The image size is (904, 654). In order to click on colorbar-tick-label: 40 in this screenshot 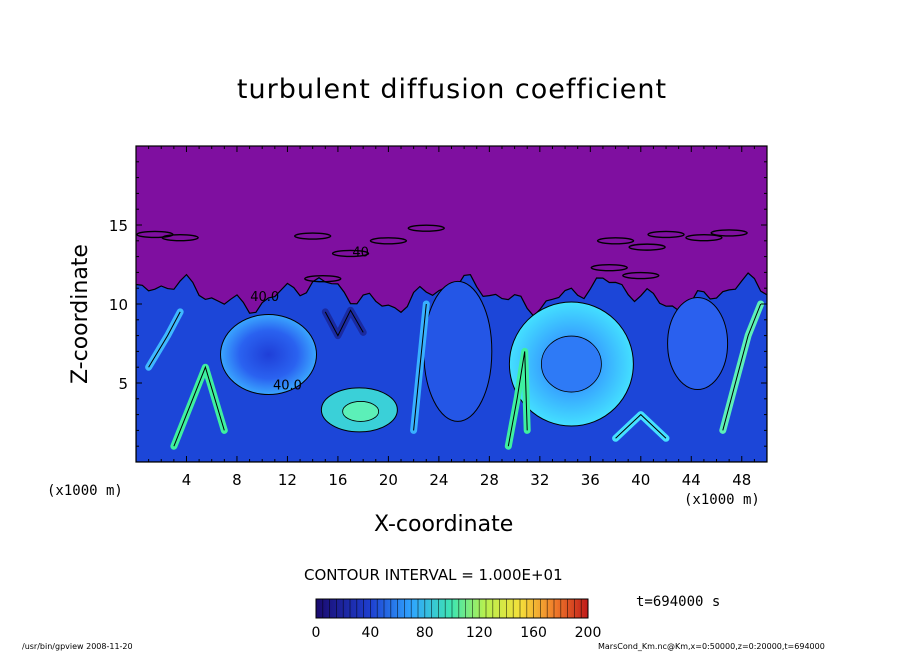, I will do `click(370, 633)`.